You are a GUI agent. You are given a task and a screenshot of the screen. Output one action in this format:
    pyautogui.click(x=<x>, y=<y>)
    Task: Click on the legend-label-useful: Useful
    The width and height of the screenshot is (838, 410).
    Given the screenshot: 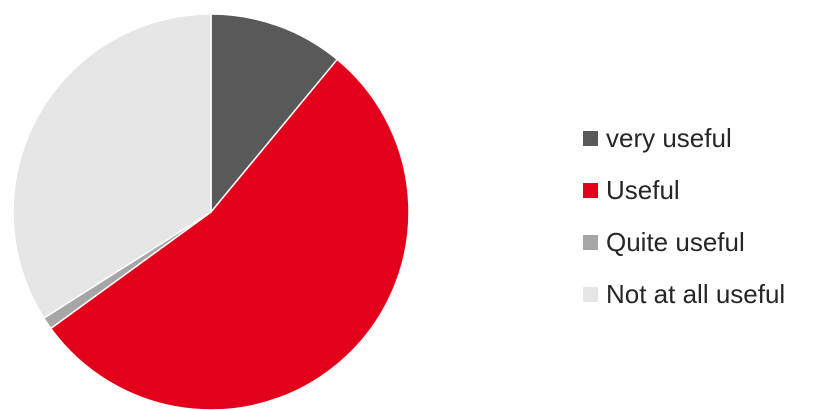 What is the action you would take?
    pyautogui.click(x=643, y=190)
    